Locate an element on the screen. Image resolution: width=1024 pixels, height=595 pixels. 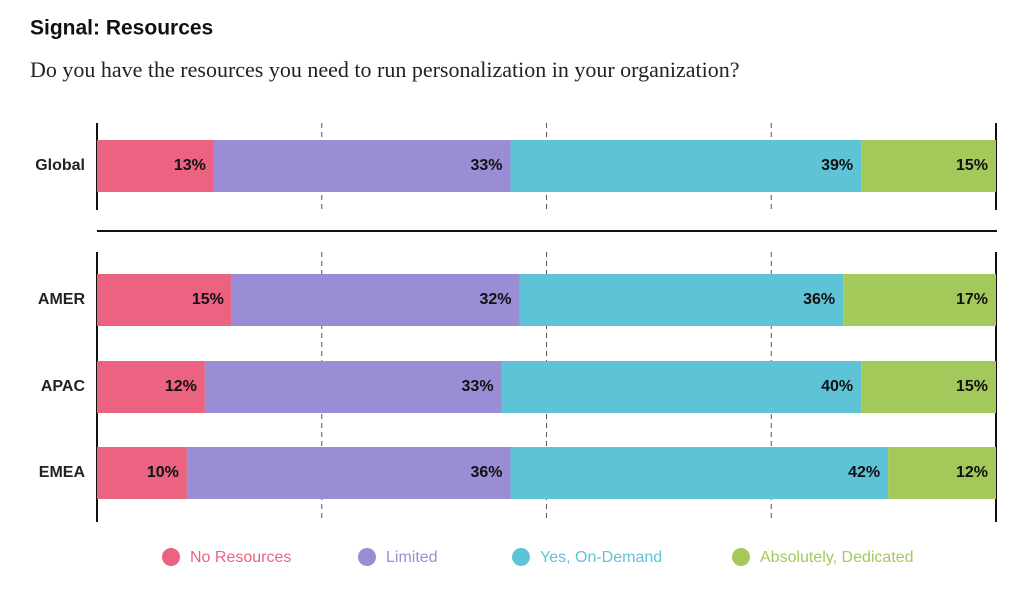
value-label: 42% is located at coordinates (864, 472).